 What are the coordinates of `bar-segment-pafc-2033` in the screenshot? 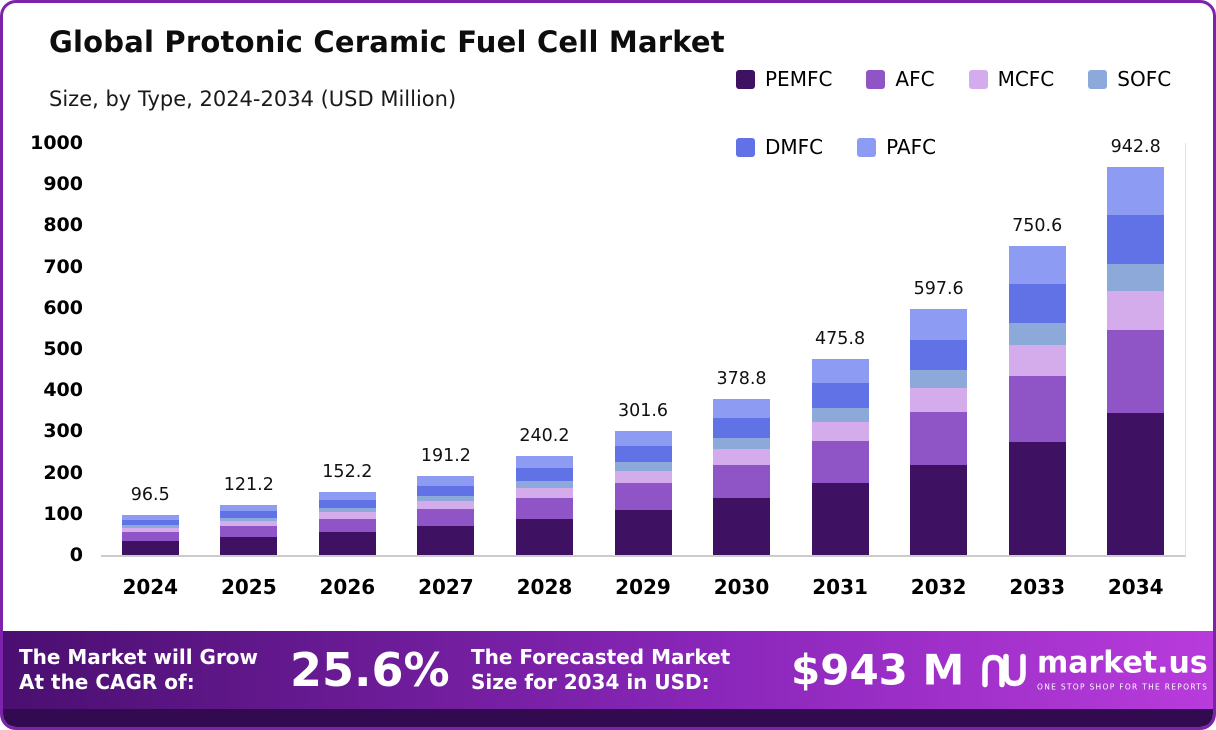 It's located at (1037, 265).